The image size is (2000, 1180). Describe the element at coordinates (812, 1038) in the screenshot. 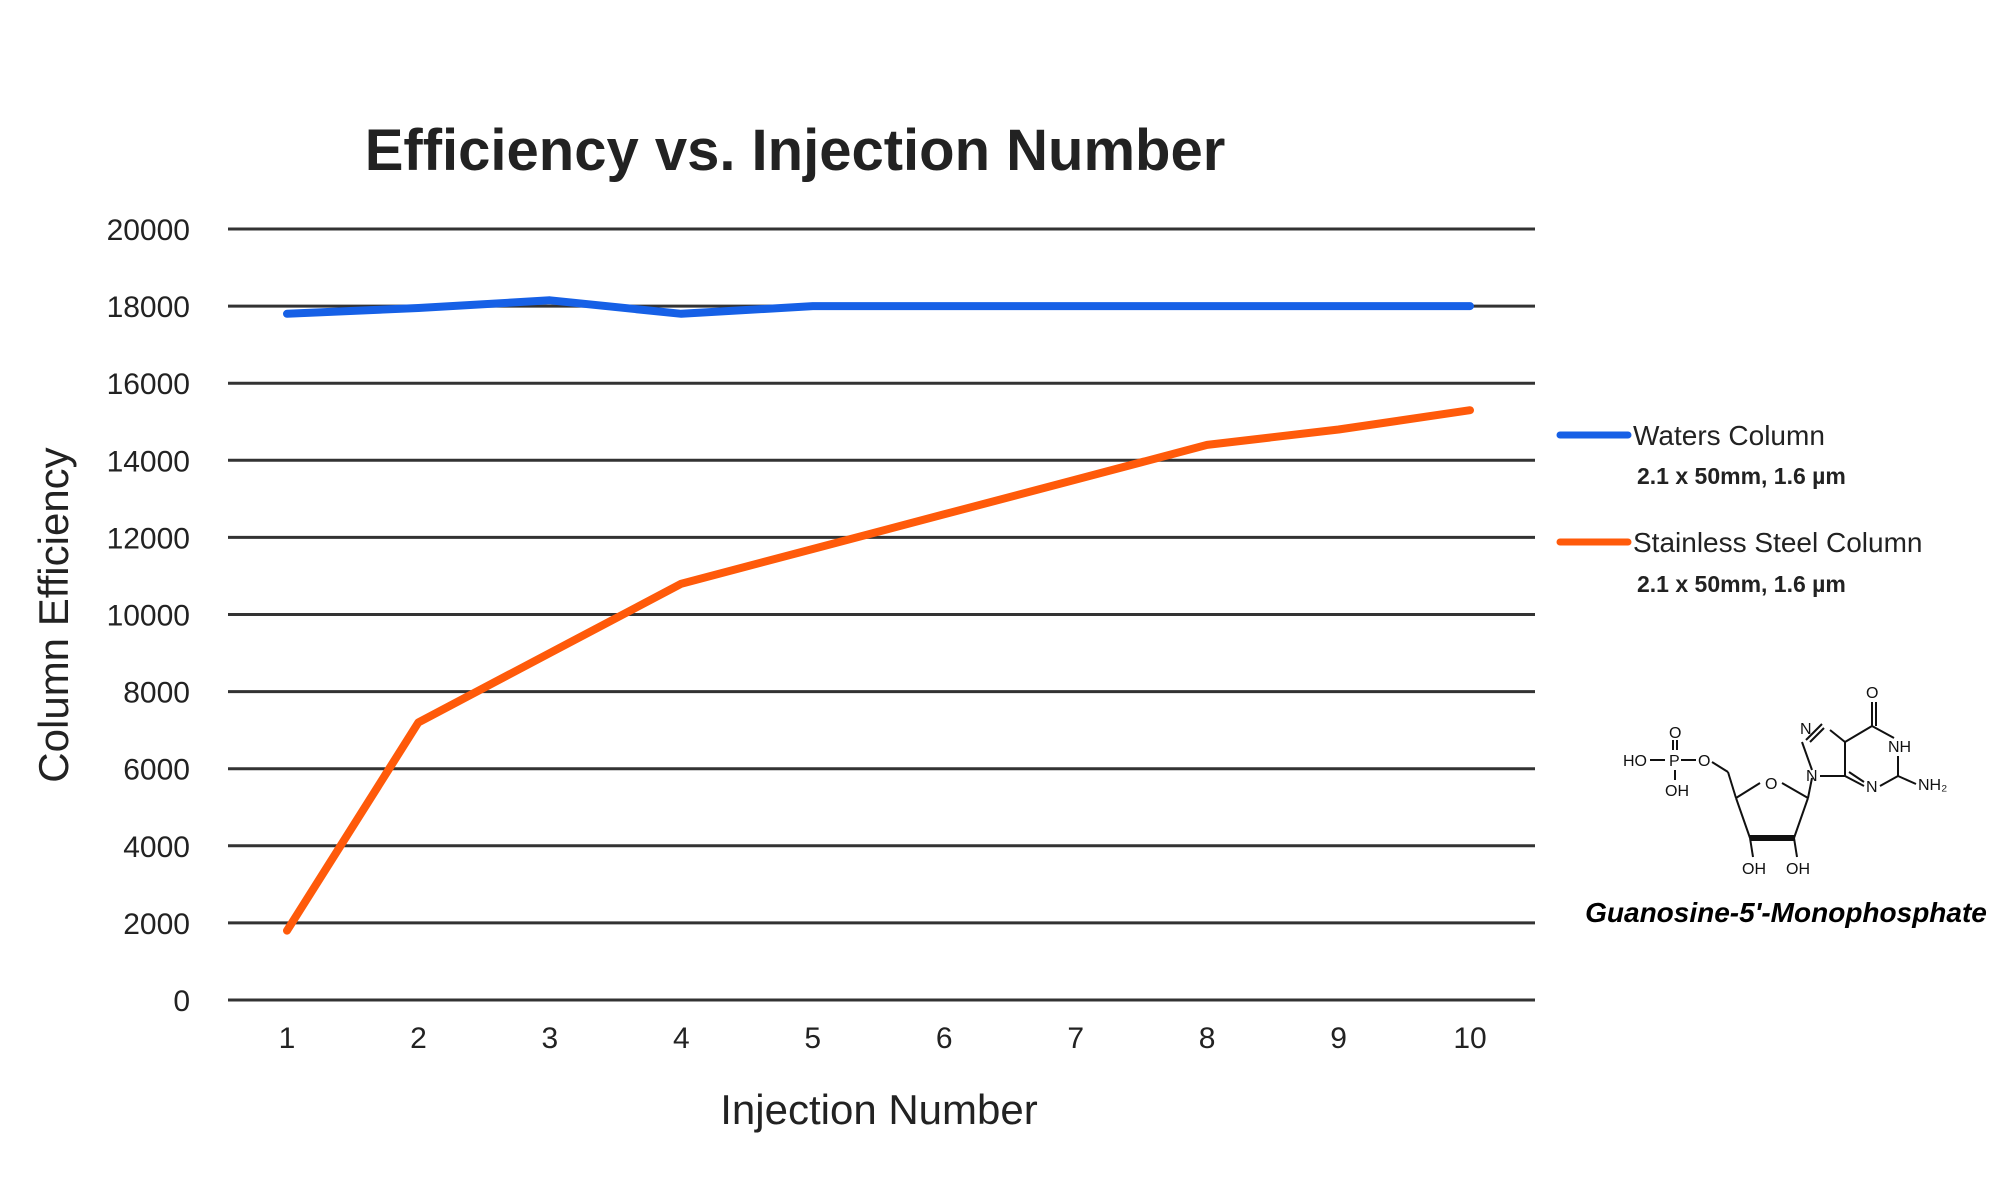

I see `x-tick-label: 5` at that location.